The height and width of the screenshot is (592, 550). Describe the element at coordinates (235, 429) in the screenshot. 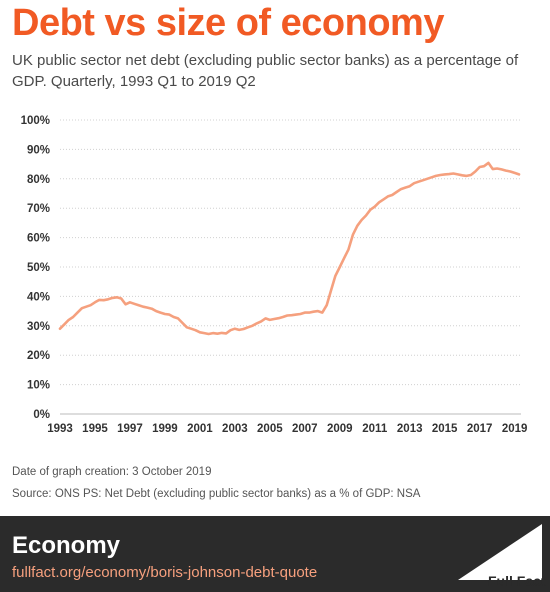

I see `x-tick-label: 2003` at that location.